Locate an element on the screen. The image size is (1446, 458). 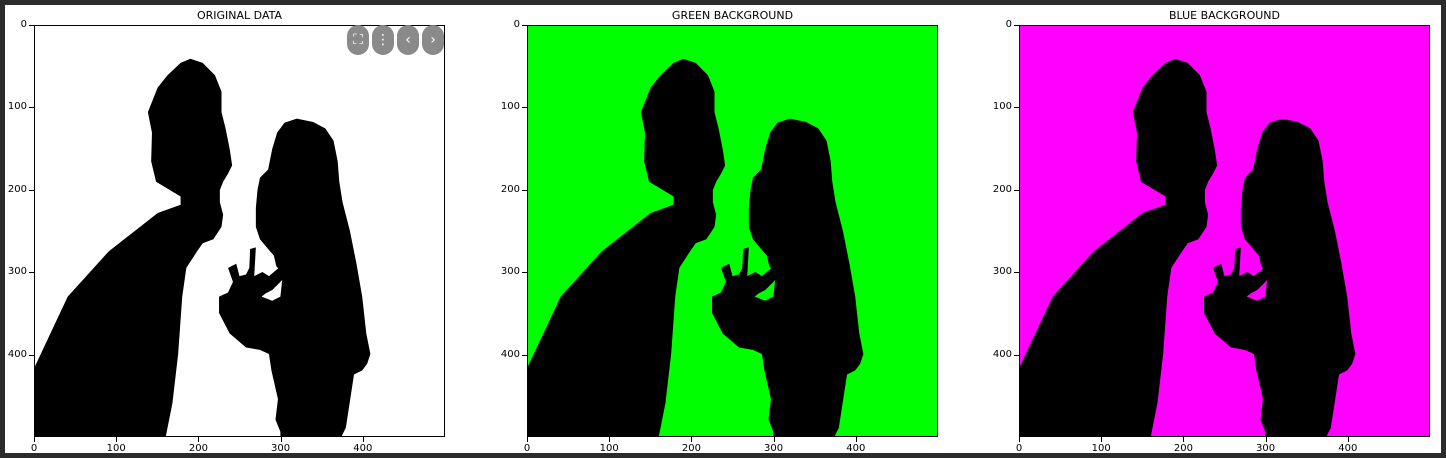
more-vertical-icon: ⋮ is located at coordinates (383, 40).